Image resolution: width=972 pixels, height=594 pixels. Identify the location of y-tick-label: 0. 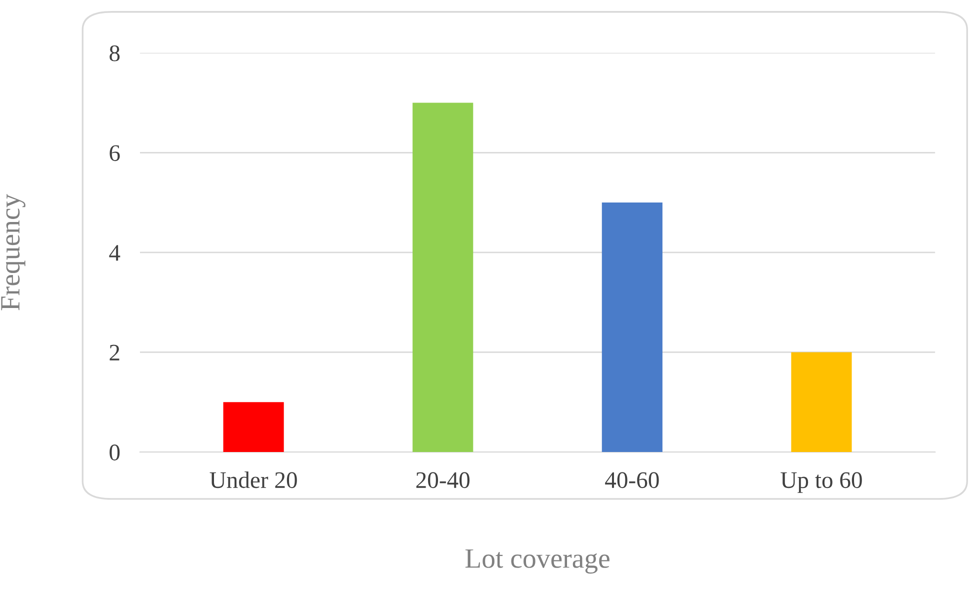
(115, 452).